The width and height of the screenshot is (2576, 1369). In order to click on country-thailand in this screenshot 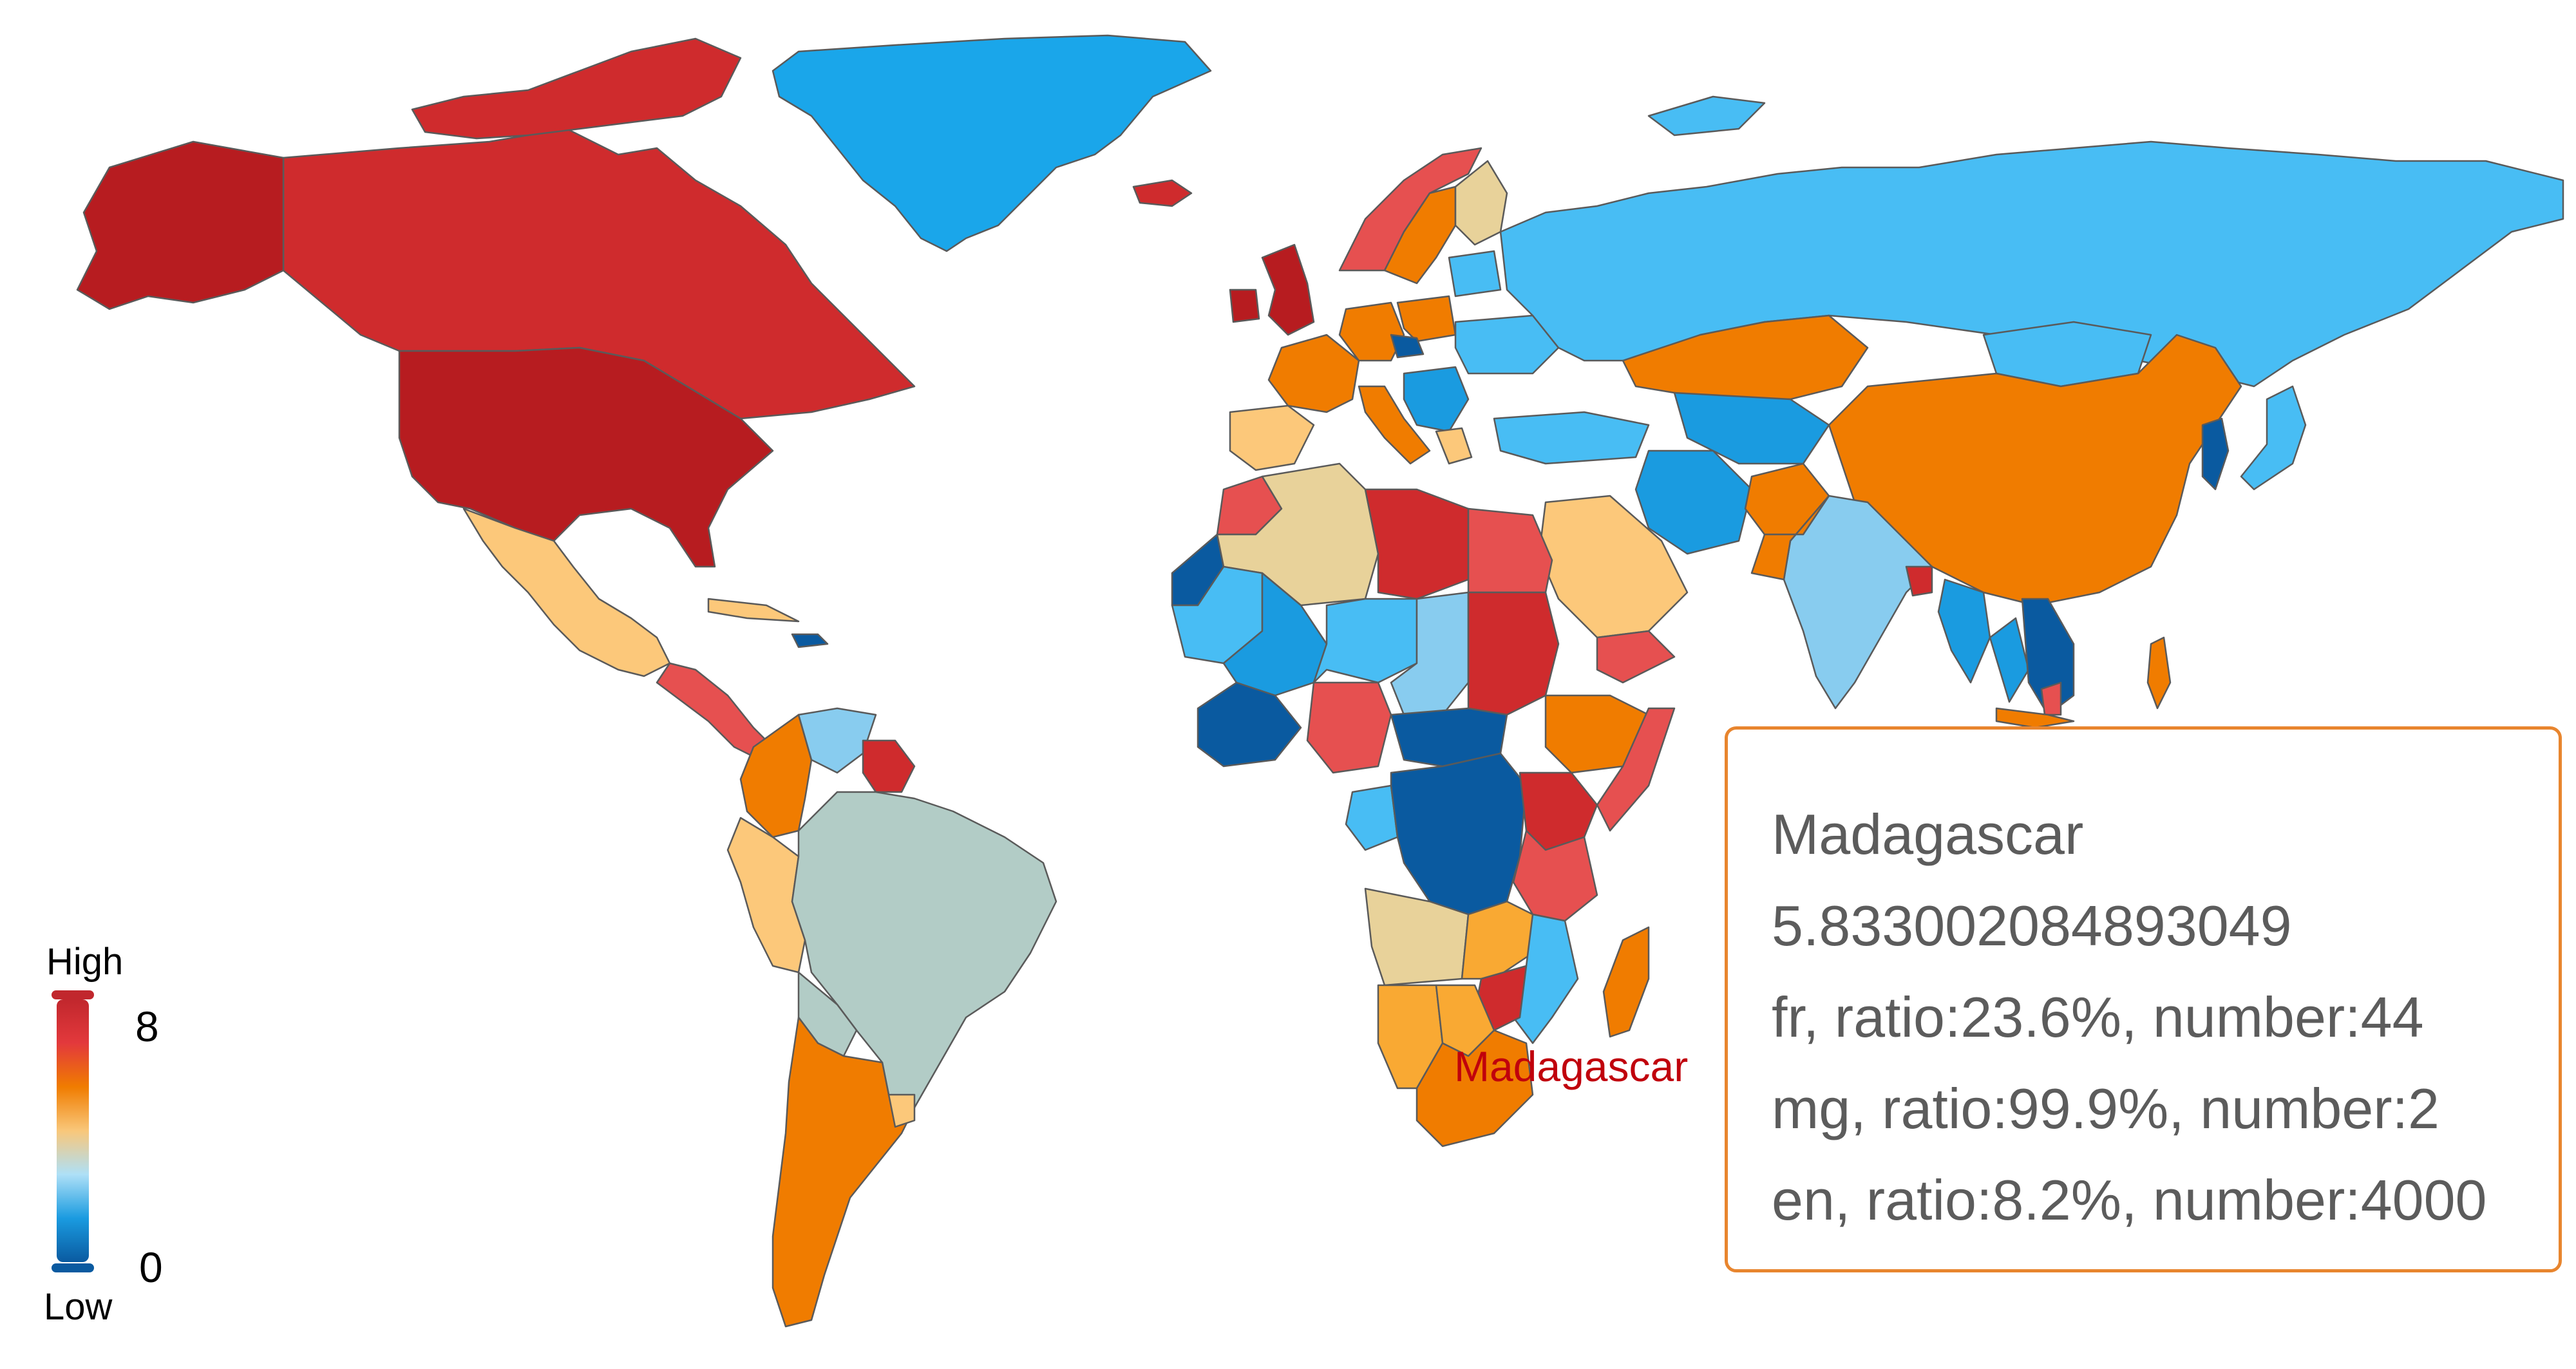, I will do `click(2010, 660)`.